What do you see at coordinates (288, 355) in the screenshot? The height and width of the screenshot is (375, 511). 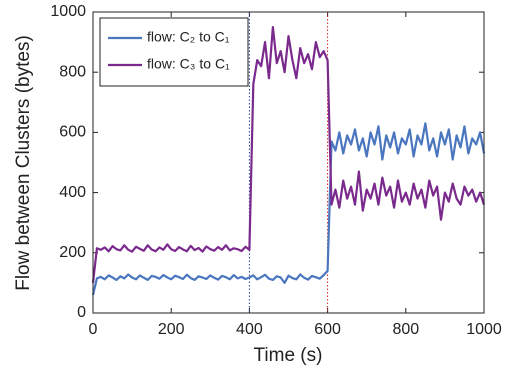 I see `x-axis-label: Time (s)` at bounding box center [288, 355].